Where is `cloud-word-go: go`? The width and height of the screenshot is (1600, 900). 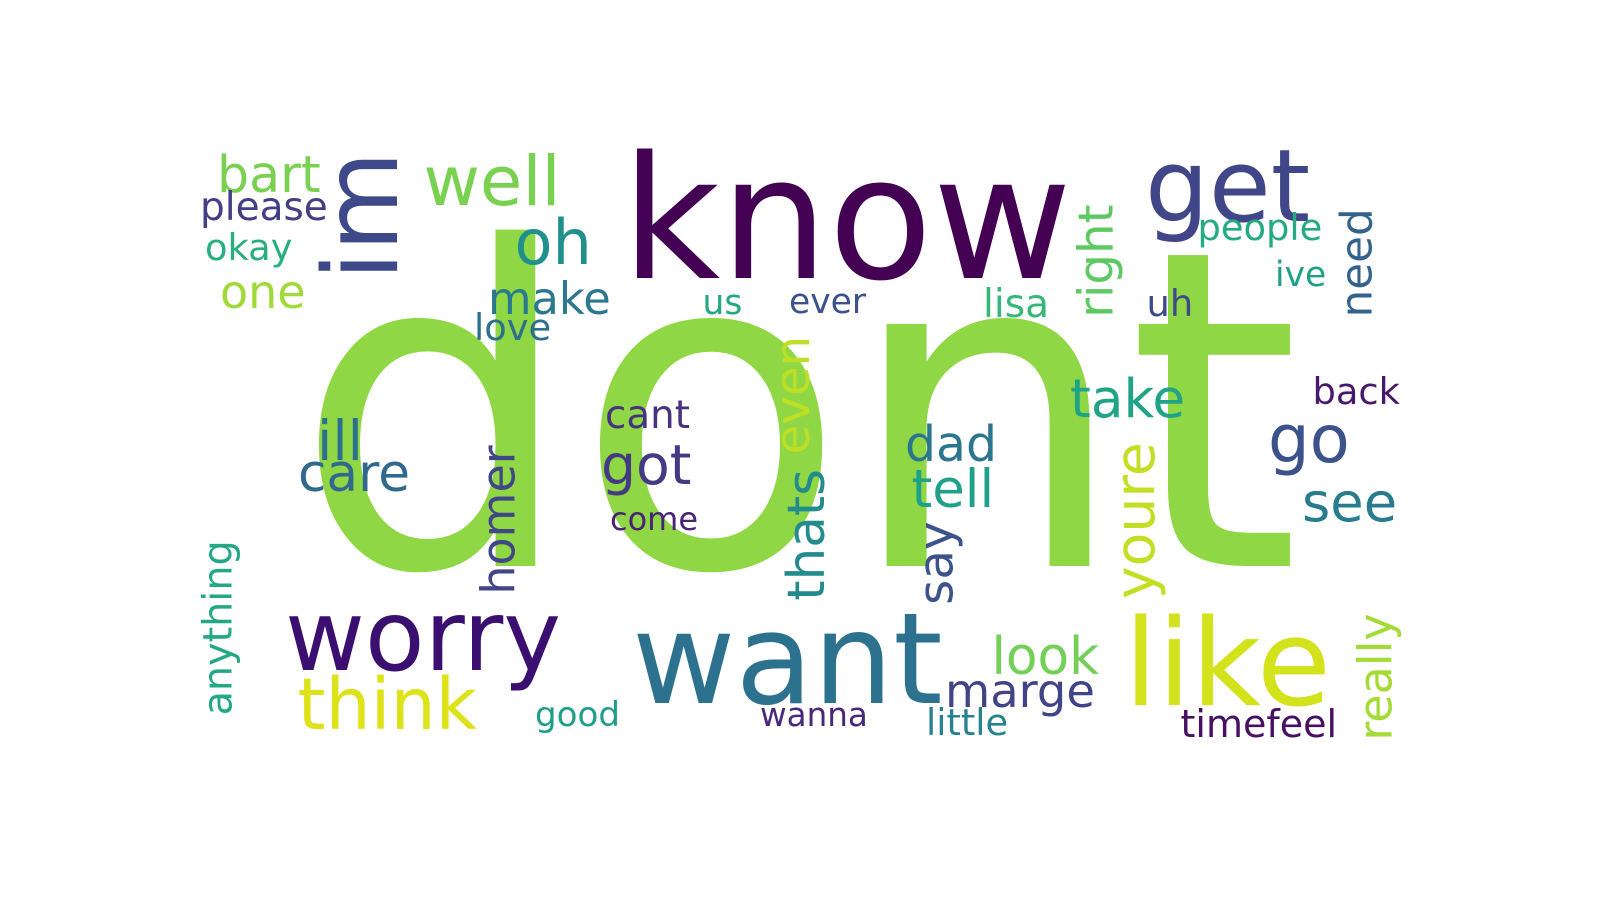 cloud-word-go: go is located at coordinates (1309, 440).